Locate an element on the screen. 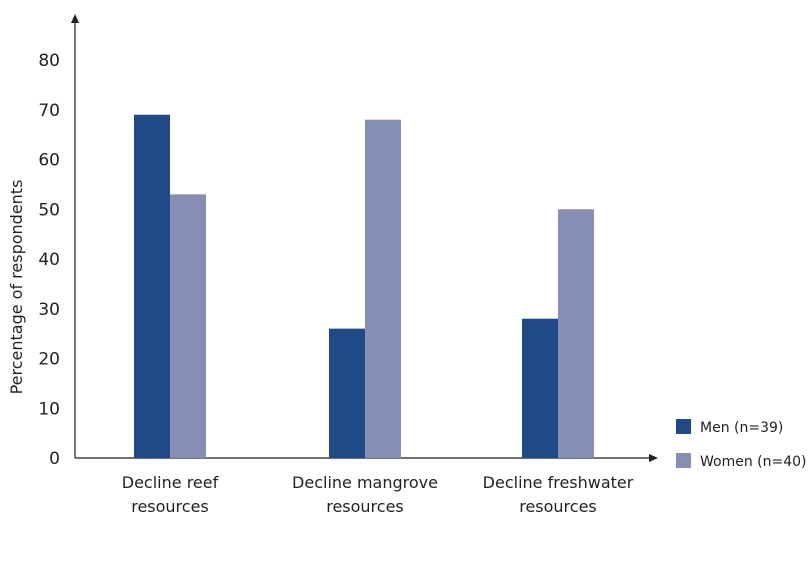 This screenshot has height=571, width=809. y-tick-label: 50 is located at coordinates (49, 210).